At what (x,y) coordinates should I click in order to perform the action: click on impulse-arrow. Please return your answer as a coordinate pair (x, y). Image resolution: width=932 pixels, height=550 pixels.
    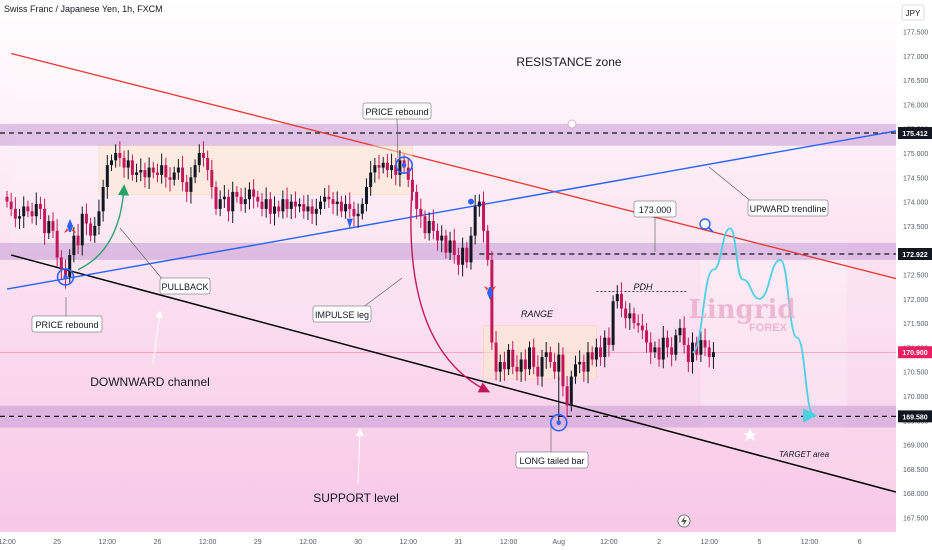
    Looking at the image, I should click on (450, 287).